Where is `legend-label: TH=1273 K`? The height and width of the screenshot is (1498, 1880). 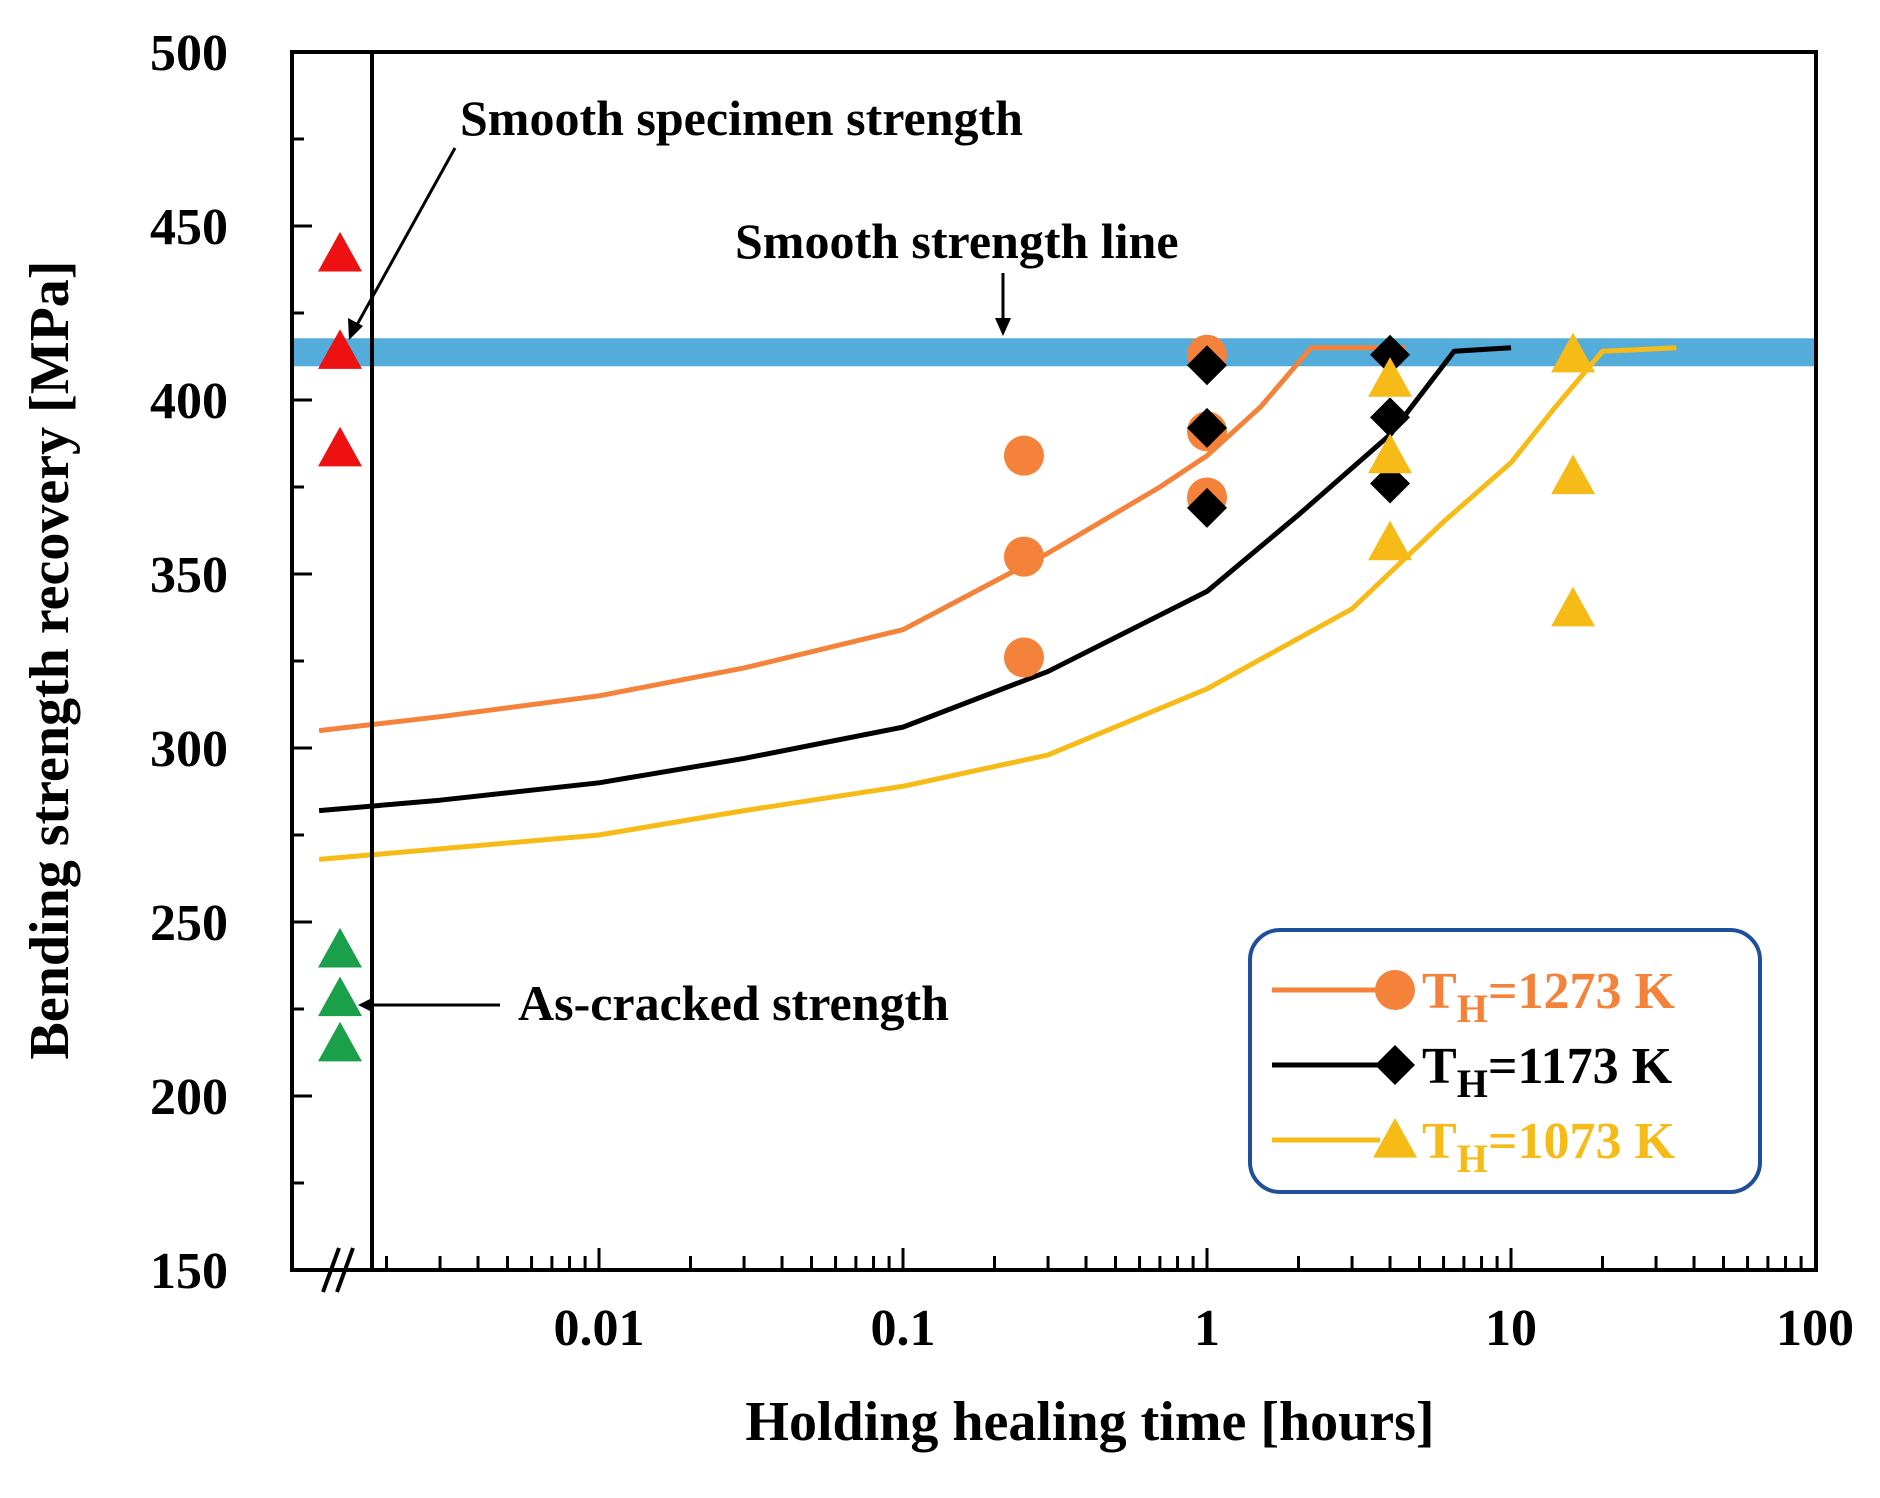 legend-label: TH=1273 K is located at coordinates (1548, 997).